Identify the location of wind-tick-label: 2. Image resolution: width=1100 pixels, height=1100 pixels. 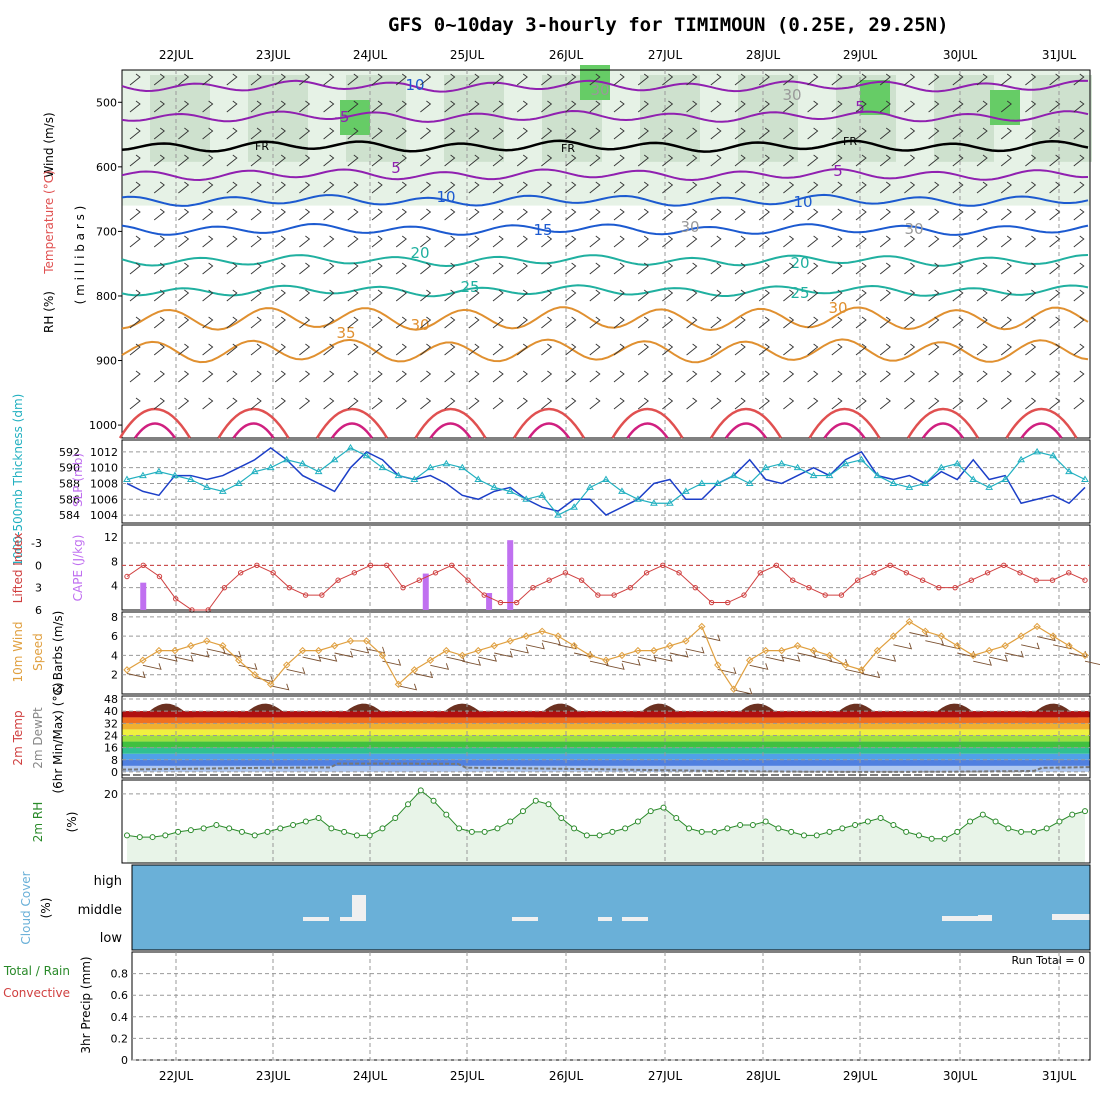
(114, 675).